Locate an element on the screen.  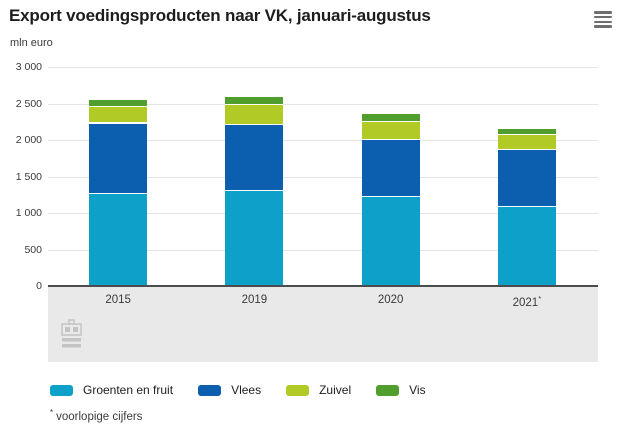
legend-item-vis: Vis is located at coordinates (401, 390).